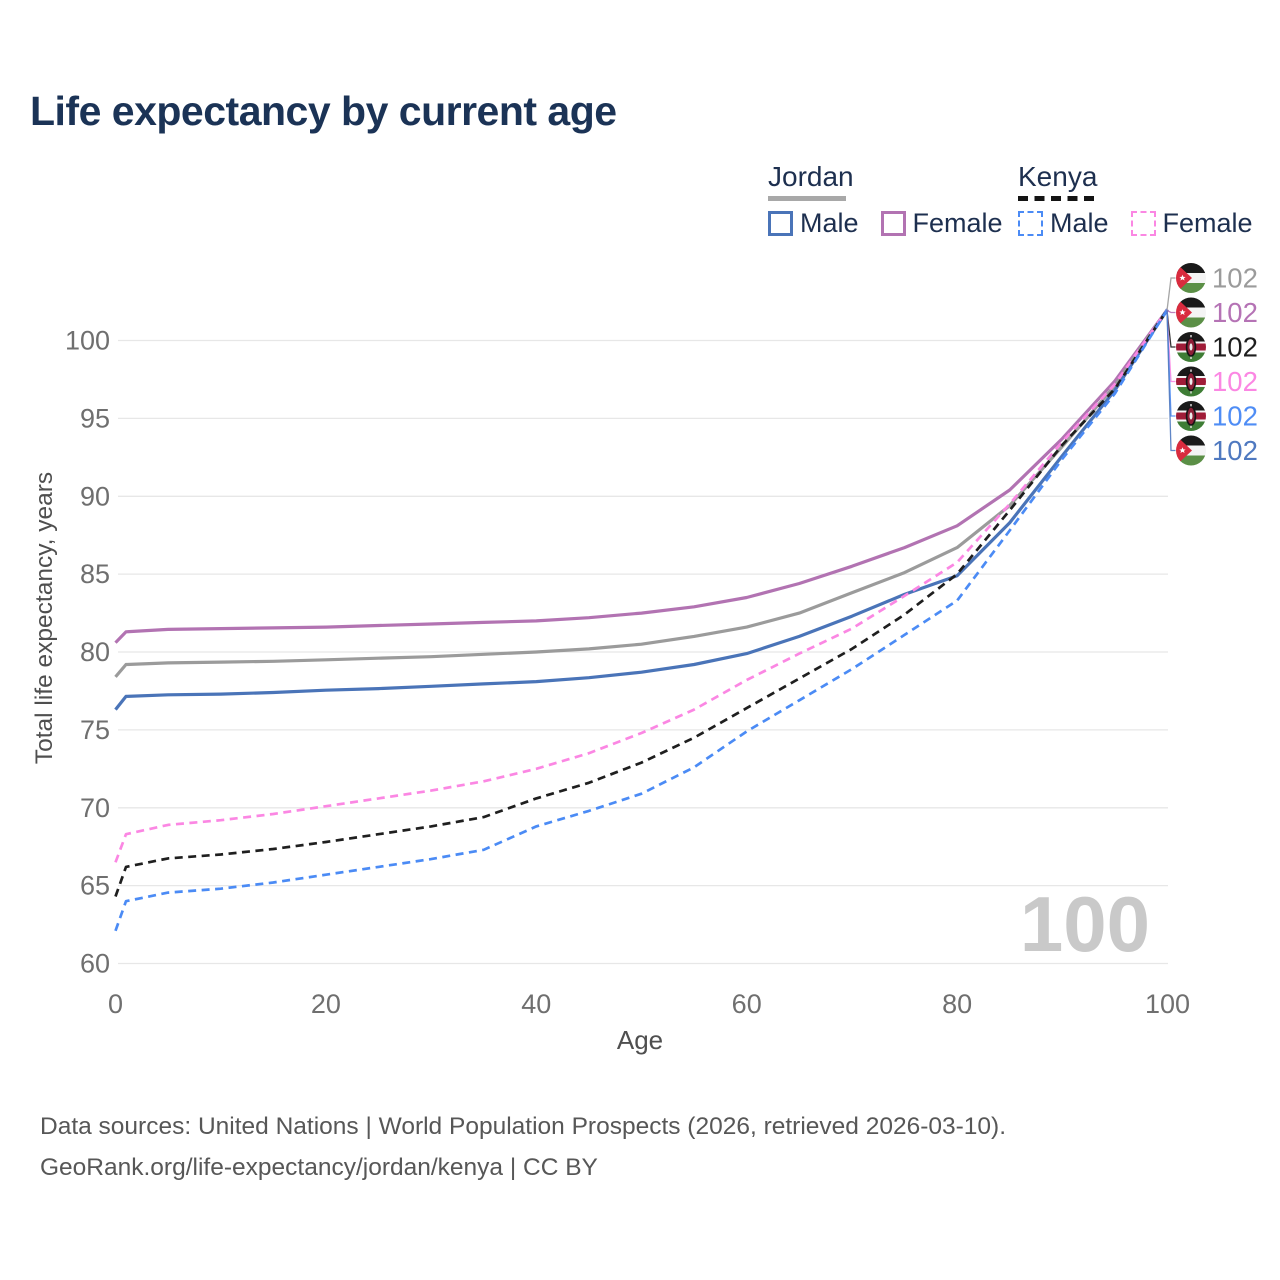 This screenshot has height=1280, width=1280. Describe the element at coordinates (95, 652) in the screenshot. I see `y-tick-label: 80` at that location.